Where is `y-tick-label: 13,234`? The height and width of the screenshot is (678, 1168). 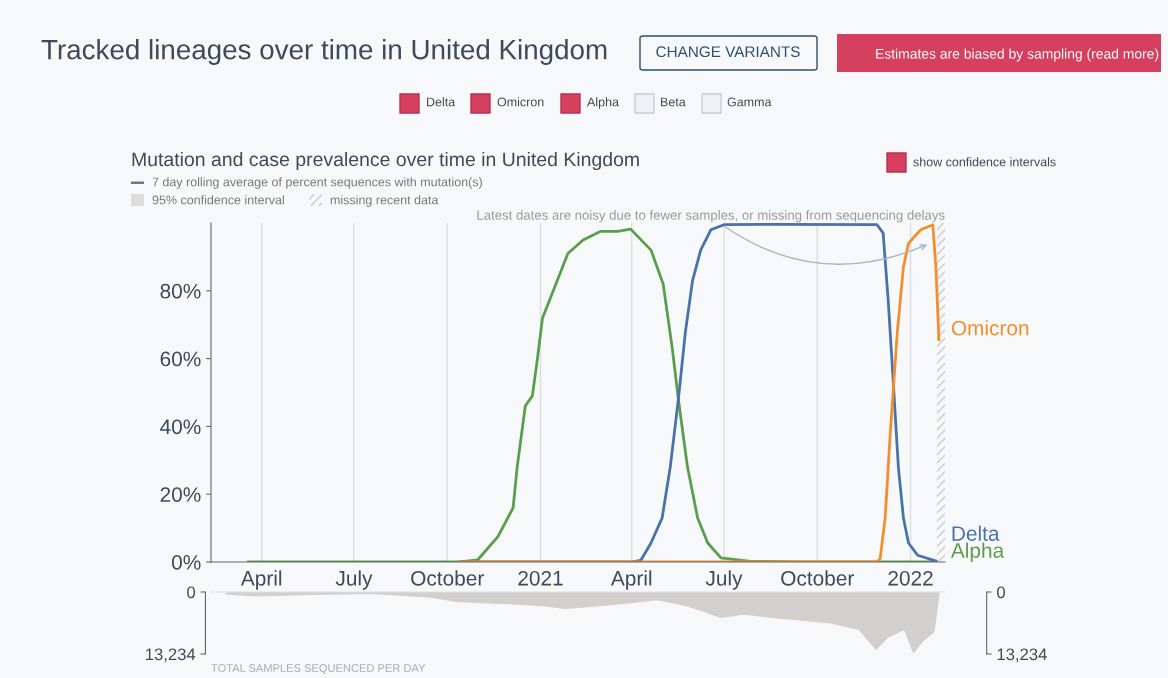
y-tick-label: 13,234 is located at coordinates (171, 655).